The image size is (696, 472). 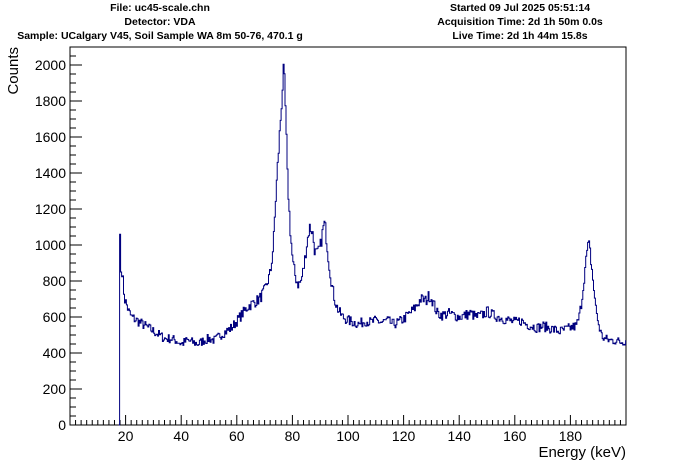 What do you see at coordinates (520, 36) in the screenshot?
I see `live-time-label: Live Time: 2d 1h 44m 15.8s` at bounding box center [520, 36].